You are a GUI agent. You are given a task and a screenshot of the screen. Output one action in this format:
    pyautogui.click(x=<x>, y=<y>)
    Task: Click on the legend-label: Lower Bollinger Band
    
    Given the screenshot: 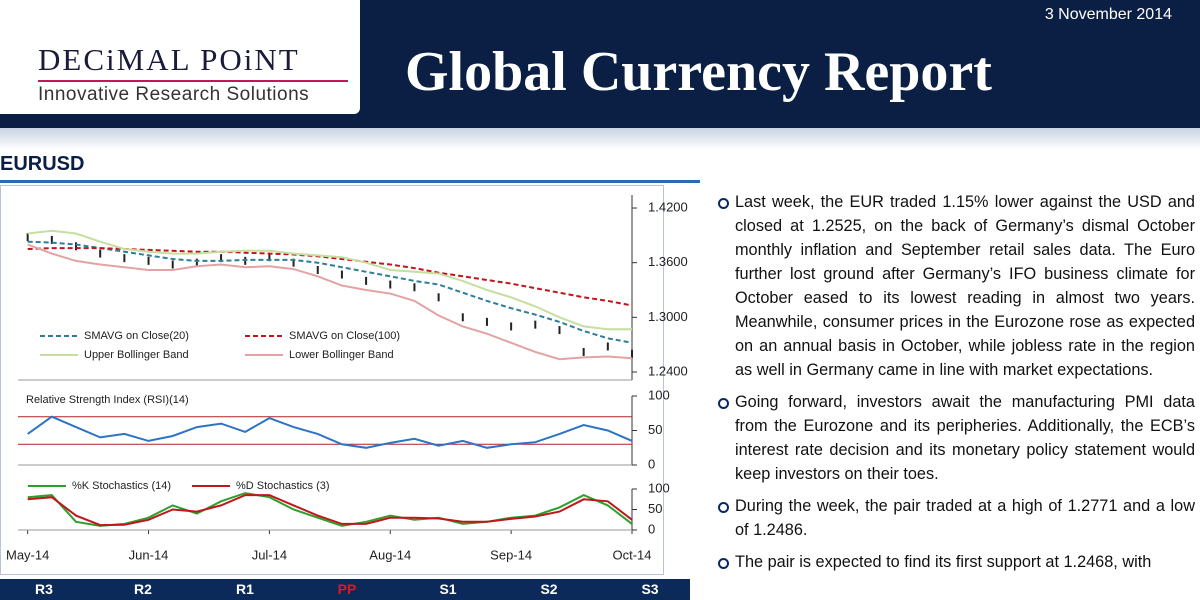 What is the action you would take?
    pyautogui.click(x=341, y=355)
    